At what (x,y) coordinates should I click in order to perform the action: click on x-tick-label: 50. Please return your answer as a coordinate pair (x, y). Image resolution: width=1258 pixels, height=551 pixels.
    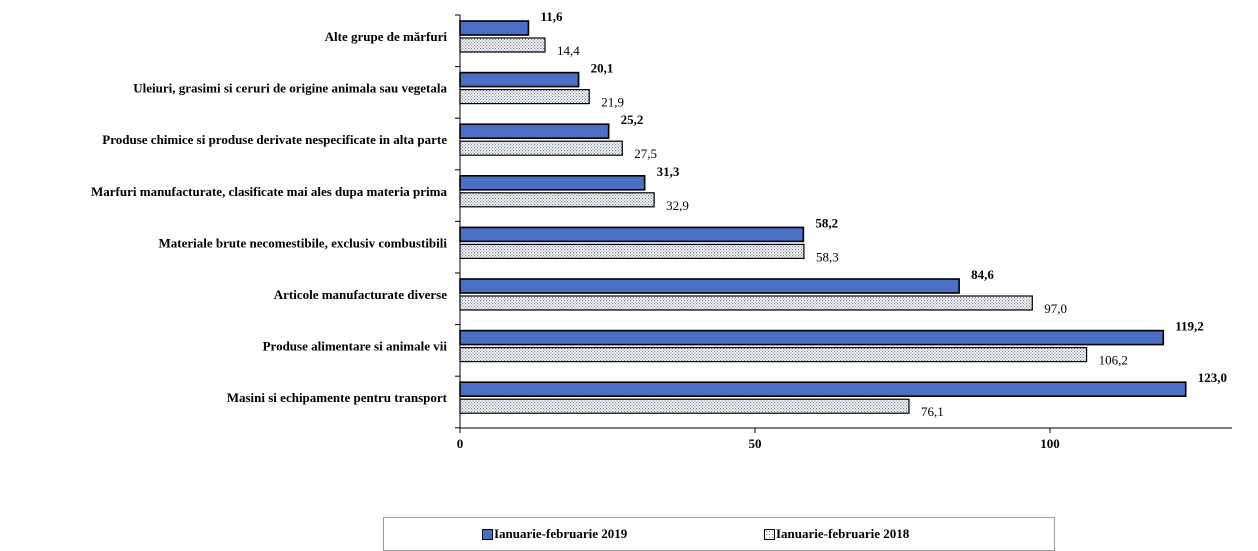
    Looking at the image, I should click on (755, 443).